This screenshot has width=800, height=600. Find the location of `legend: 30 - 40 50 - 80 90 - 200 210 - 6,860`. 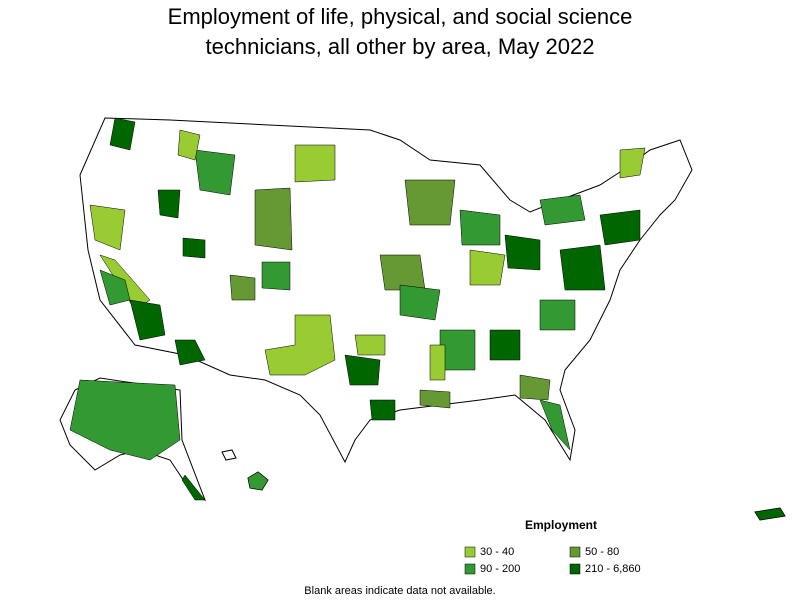

legend: 30 - 40 50 - 80 90 - 200 210 - 6,860 is located at coordinates (552, 560).